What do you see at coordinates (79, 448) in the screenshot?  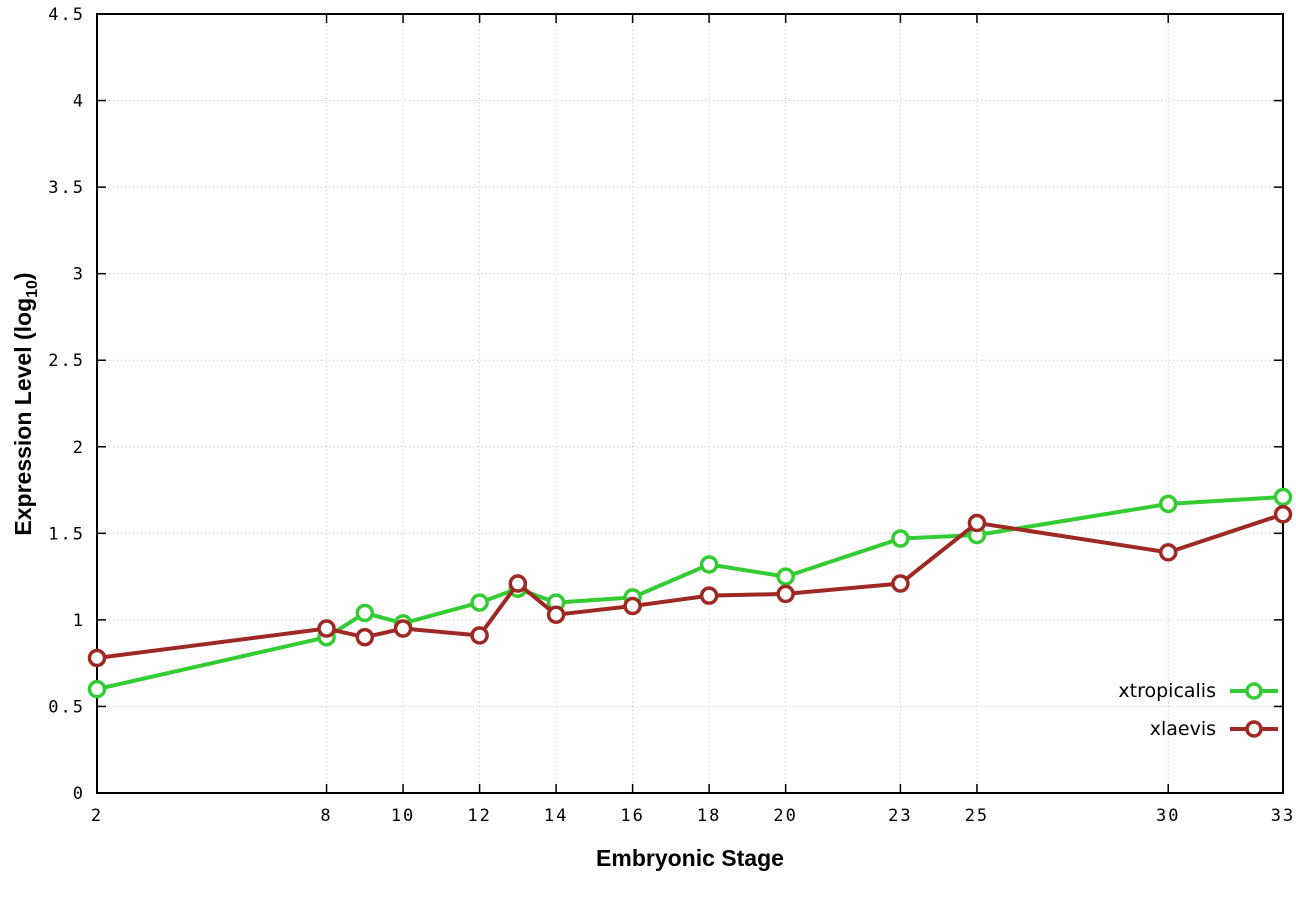 I see `y-tick-label: 2` at bounding box center [79, 448].